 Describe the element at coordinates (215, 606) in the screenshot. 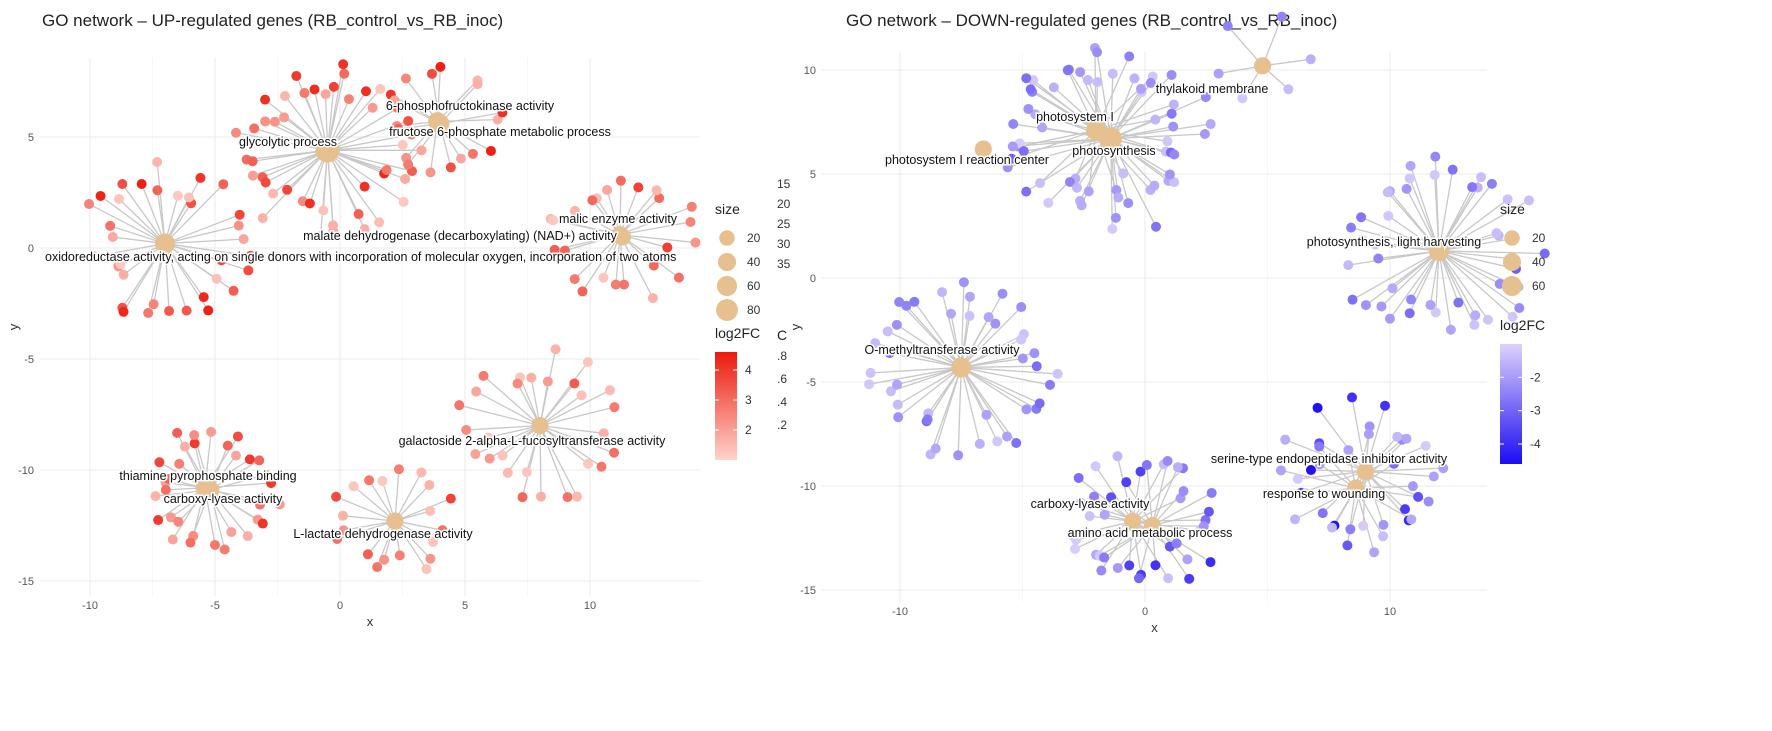

I see `x-tick-label: -5` at that location.